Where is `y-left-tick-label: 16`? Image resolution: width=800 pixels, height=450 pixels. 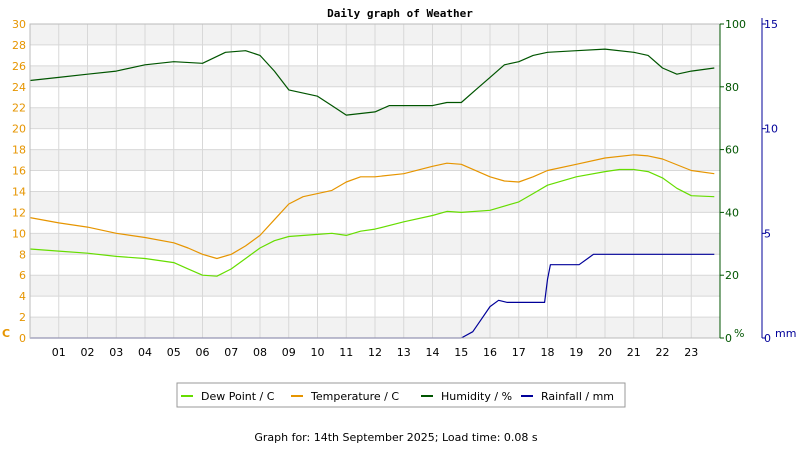 y-left-tick-label: 16 is located at coordinates (19, 171).